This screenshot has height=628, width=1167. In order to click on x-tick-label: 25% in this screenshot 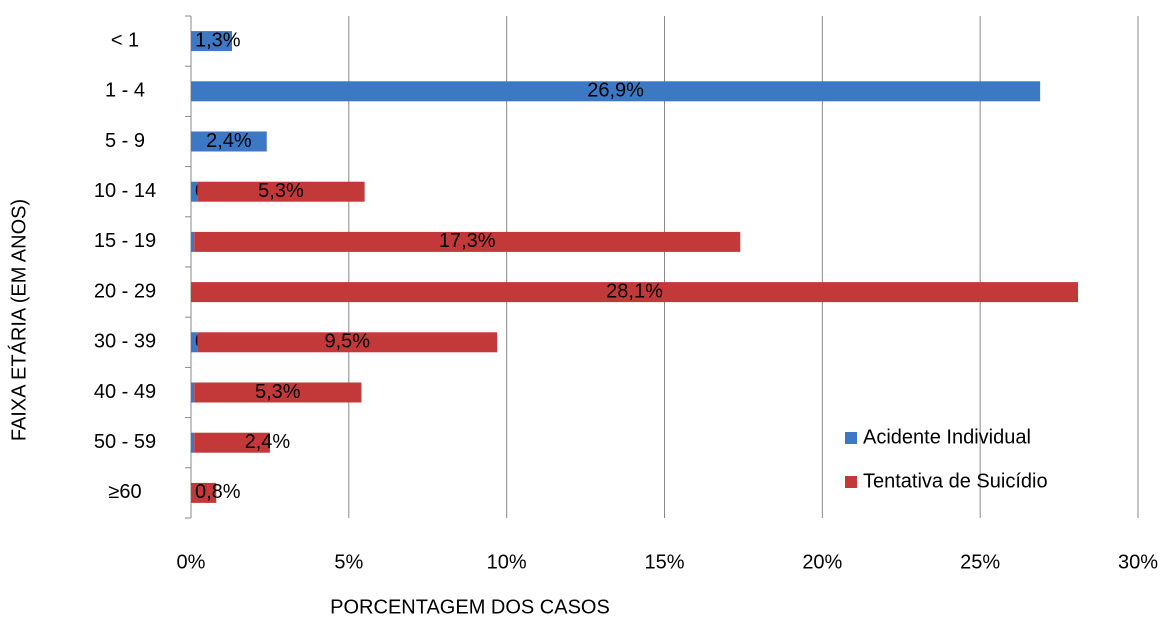, I will do `click(980, 562)`.